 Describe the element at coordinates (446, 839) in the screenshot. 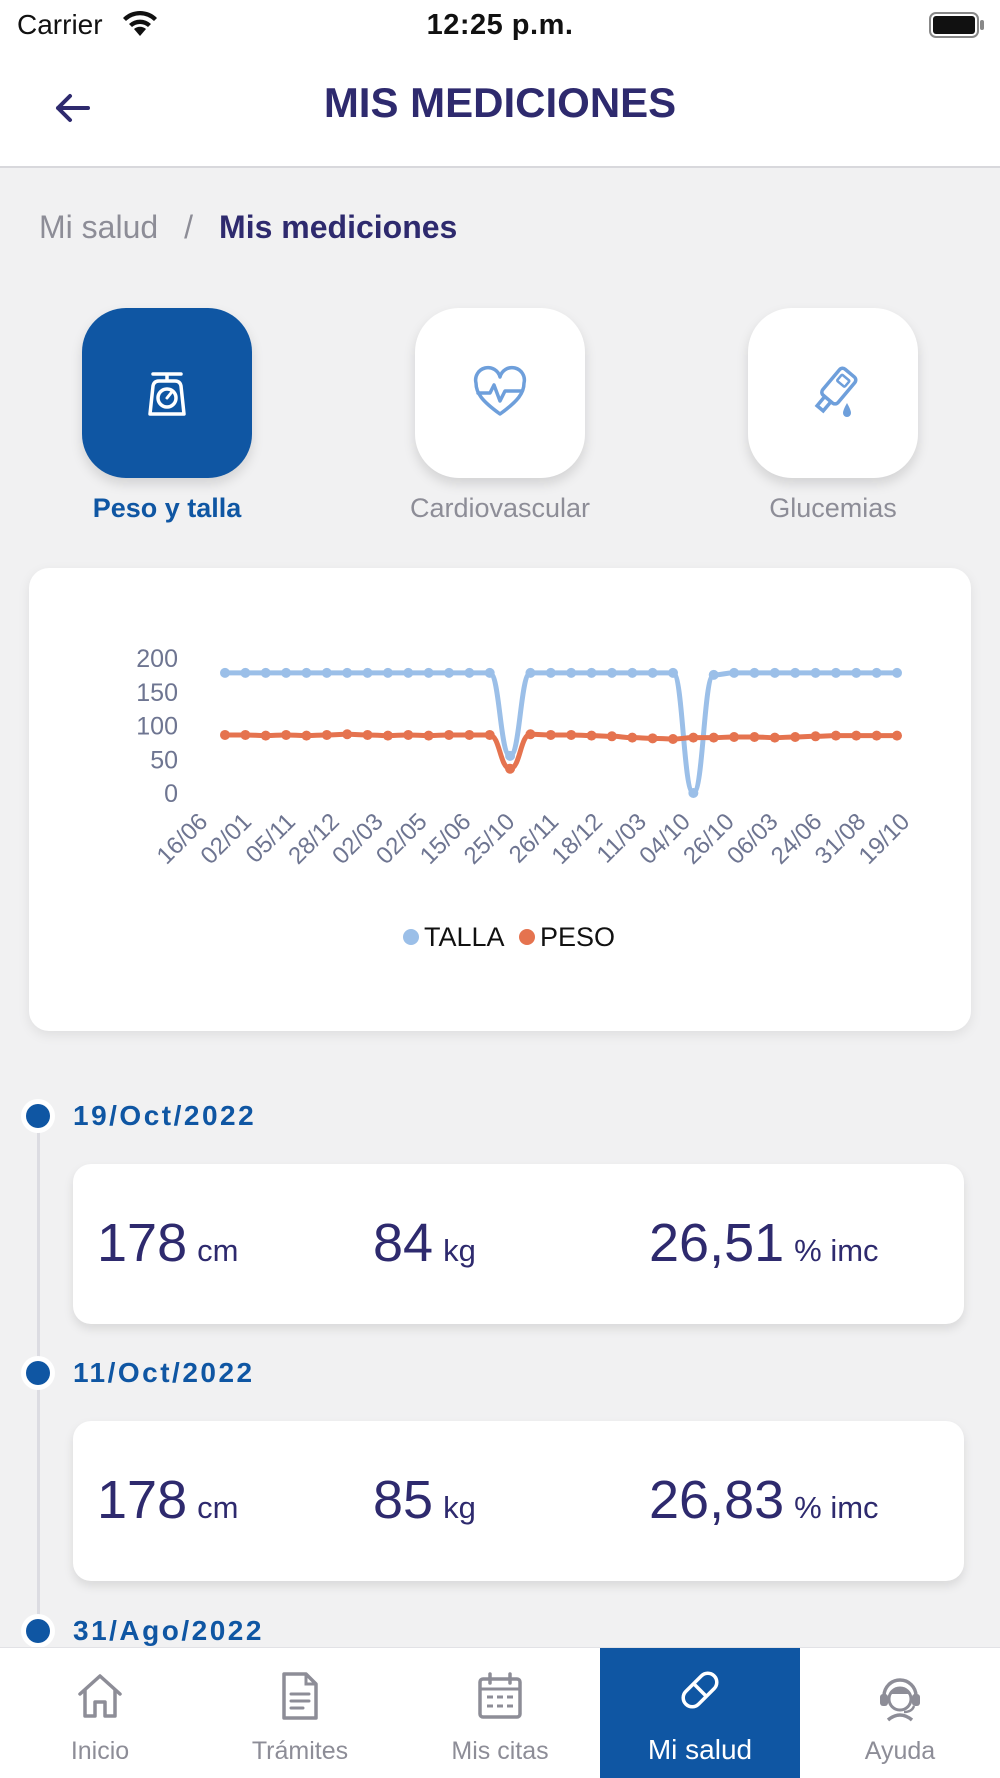

I see `x-tick-label: 15/06` at that location.